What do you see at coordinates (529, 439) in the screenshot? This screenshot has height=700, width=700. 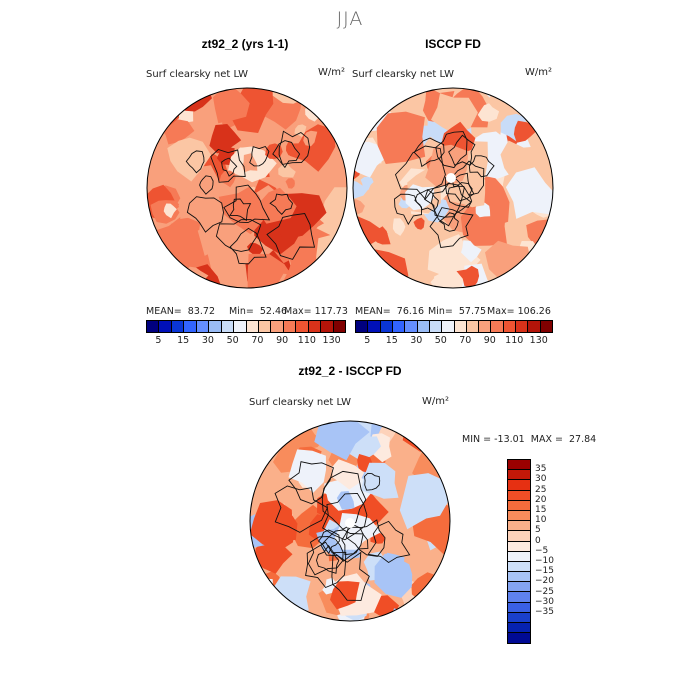 I see `panel3-minmax: MIN = -13.01 MAX = 27.84` at bounding box center [529, 439].